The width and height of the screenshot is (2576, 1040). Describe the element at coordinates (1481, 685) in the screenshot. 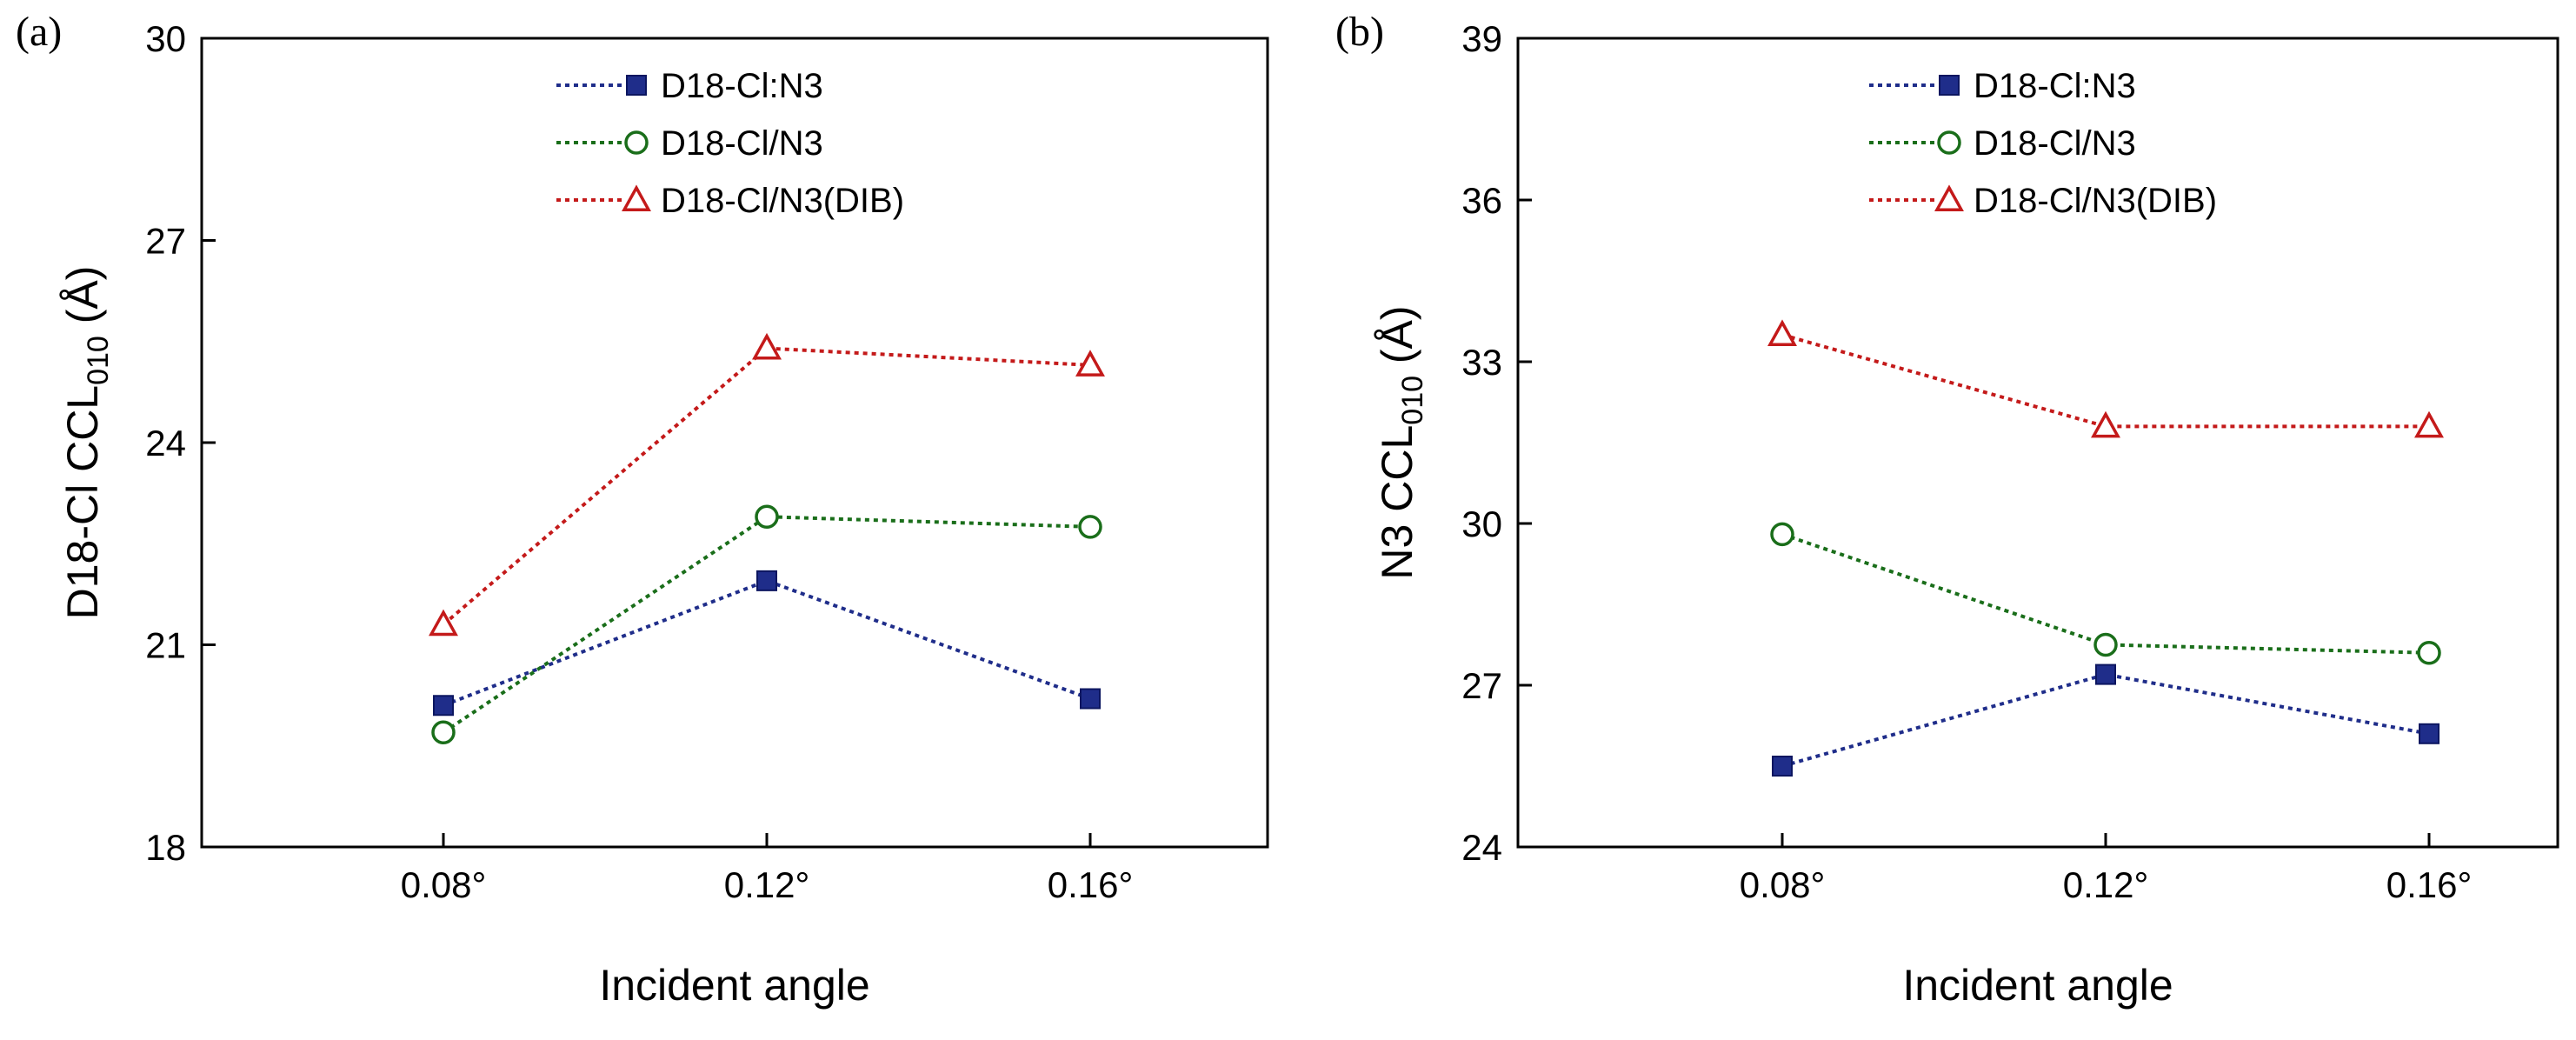

I see `panel-b-y-tick-label: 27` at that location.